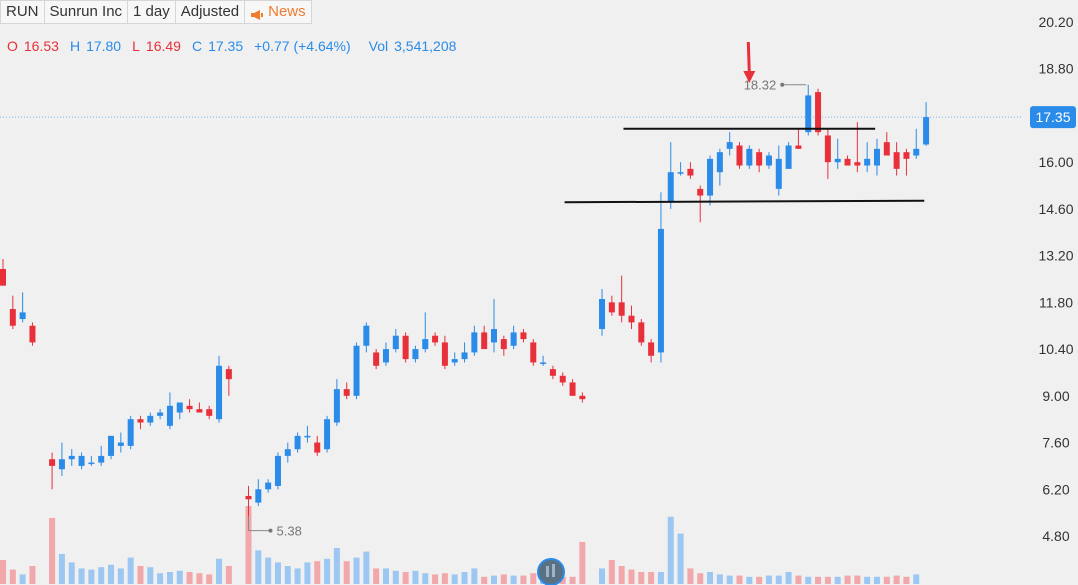 This screenshot has width=1078, height=585. I want to click on company-name: Sunrun Inc, so click(86, 12).